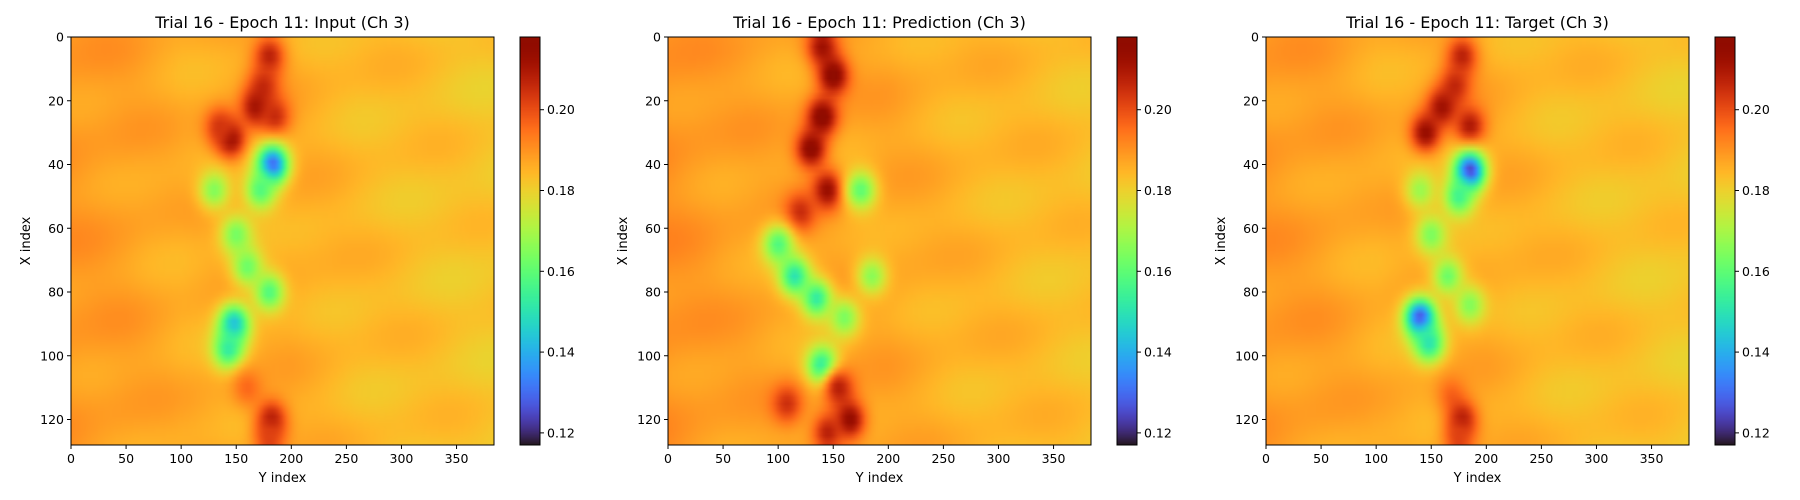 This screenshot has width=1800, height=500. Describe the element at coordinates (879, 22) in the screenshot. I see `chart-title: Trial 16 - Epoch 11: Prediction (Ch 3)` at that location.